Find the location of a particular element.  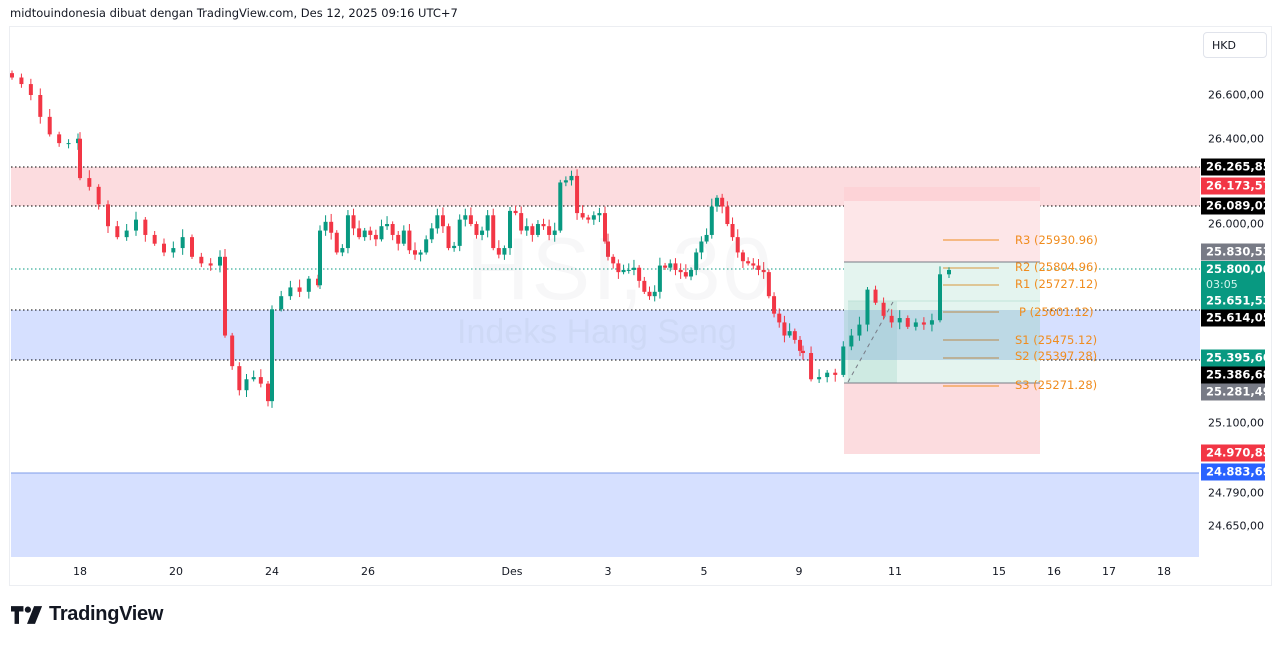

price-tick: 26.400,00 is located at coordinates (1236, 139).